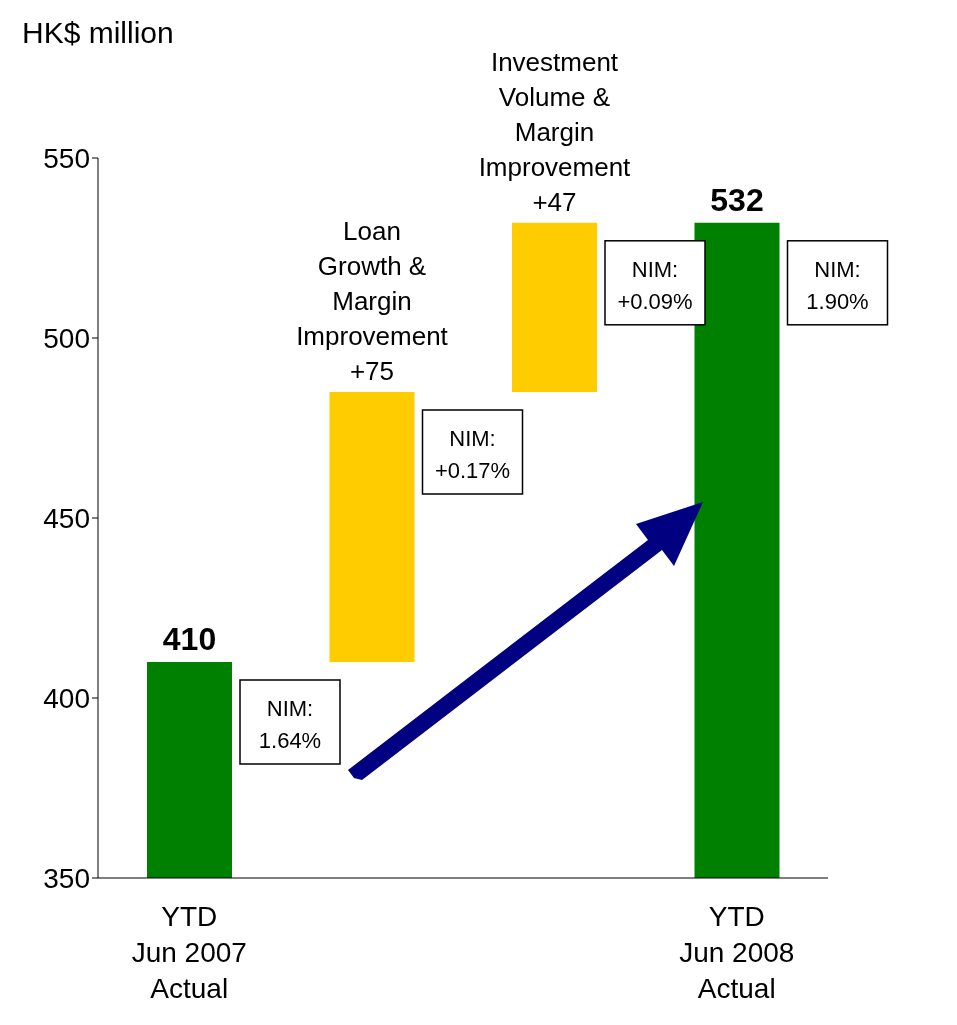 This screenshot has height=1025, width=957. What do you see at coordinates (837, 285) in the screenshot?
I see `annotation: NIM: 1.90%` at bounding box center [837, 285].